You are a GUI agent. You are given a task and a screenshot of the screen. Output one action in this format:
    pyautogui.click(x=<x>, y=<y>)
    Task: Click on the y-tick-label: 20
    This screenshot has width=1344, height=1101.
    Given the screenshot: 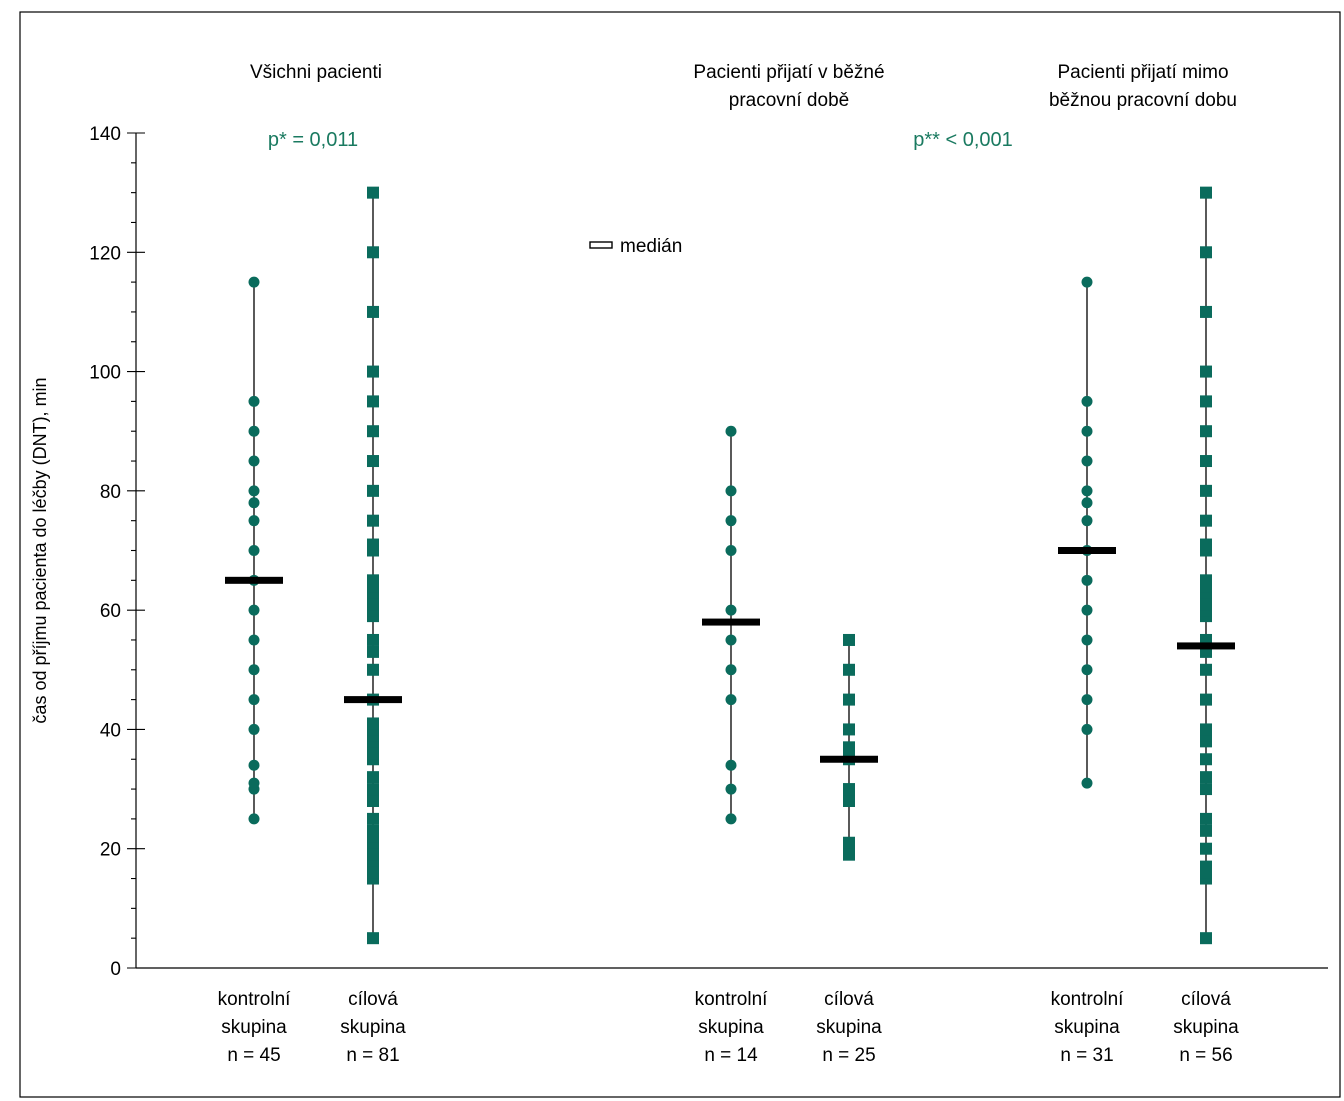 What is the action you would take?
    pyautogui.click(x=110, y=850)
    